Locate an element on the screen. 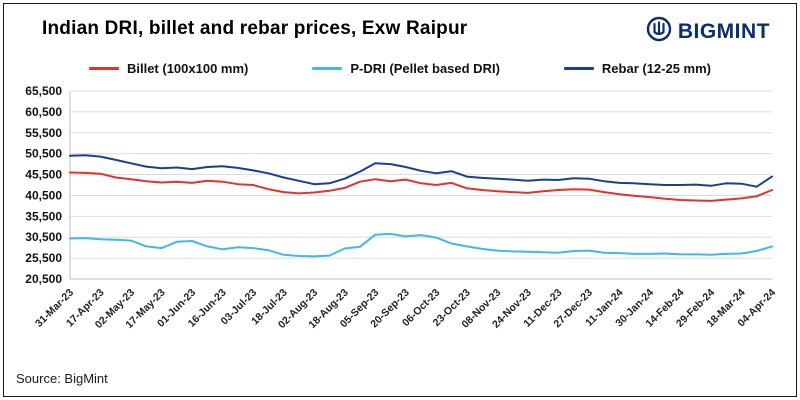 The width and height of the screenshot is (800, 400). legend-item-pdri: P-DRI (Pellet based DRI) is located at coordinates (406, 68).